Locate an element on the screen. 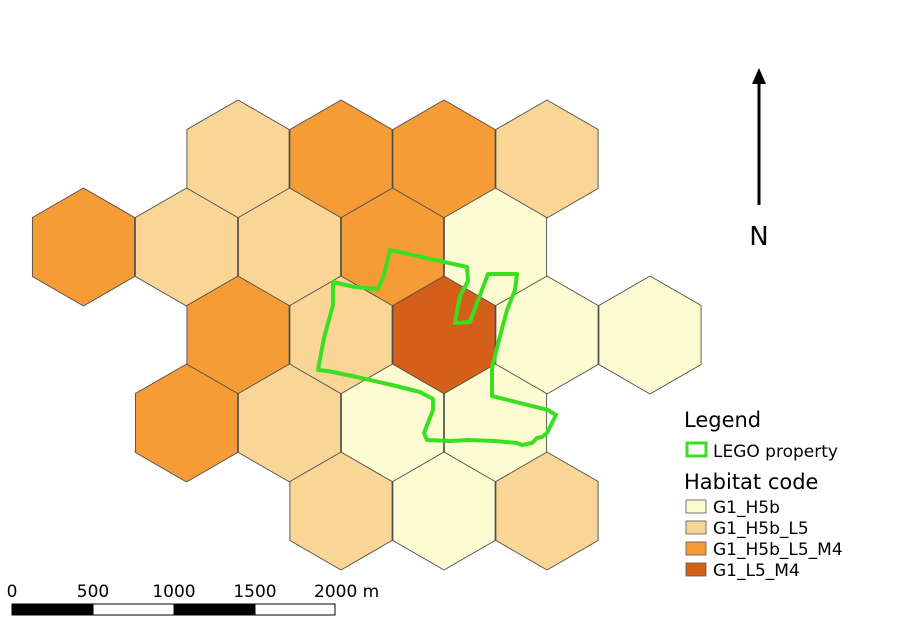 This screenshot has width=900, height=637. scale-tick-label: 2000 m is located at coordinates (346, 592).